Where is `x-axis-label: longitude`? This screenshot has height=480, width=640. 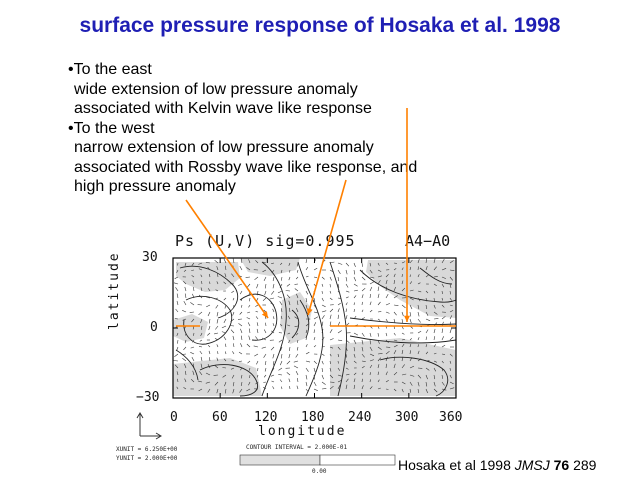
x-axis-label: longitude is located at coordinates (302, 431).